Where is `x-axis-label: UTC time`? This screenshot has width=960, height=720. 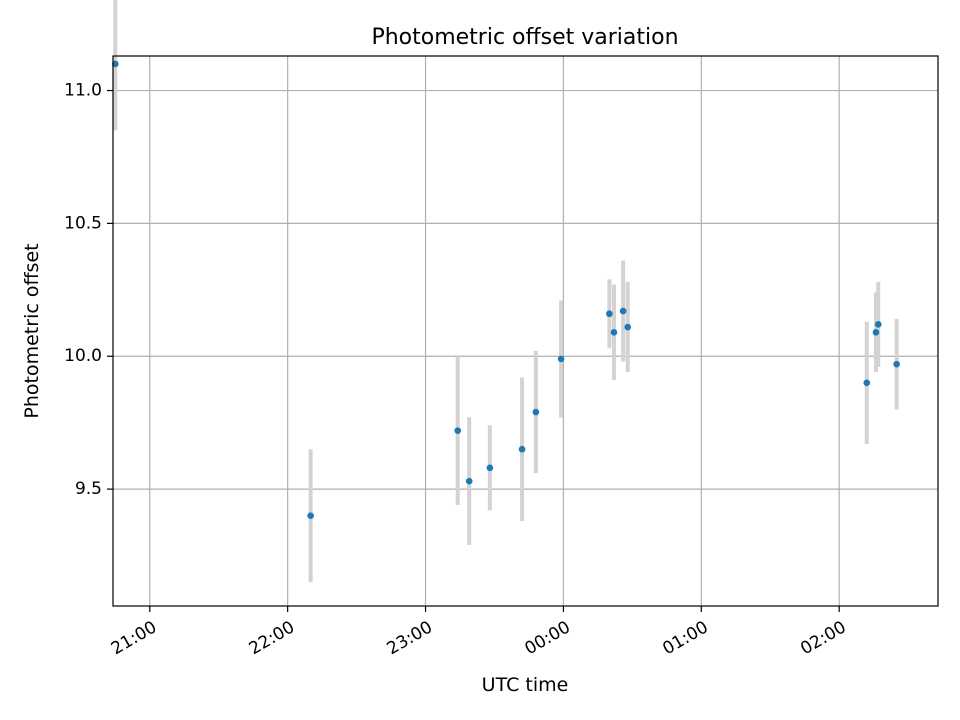 x-axis-label: UTC time is located at coordinates (525, 685).